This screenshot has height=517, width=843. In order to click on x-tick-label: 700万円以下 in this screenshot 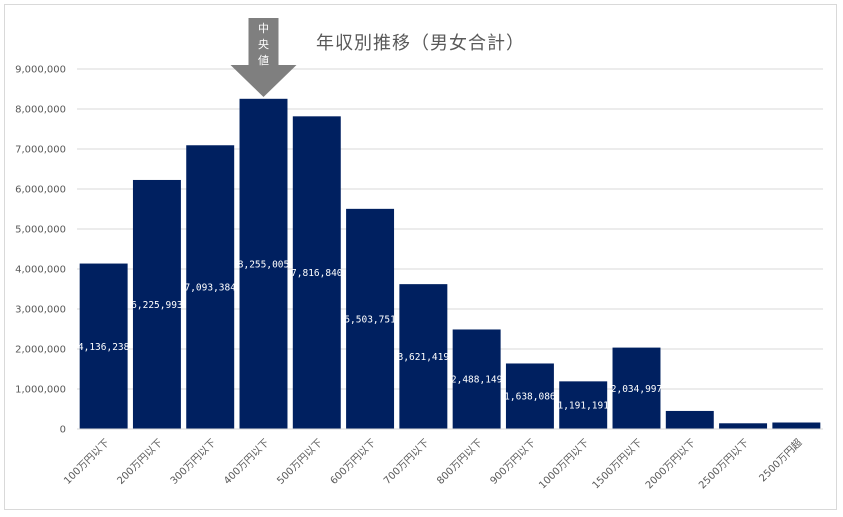, I will do `click(407, 462)`.